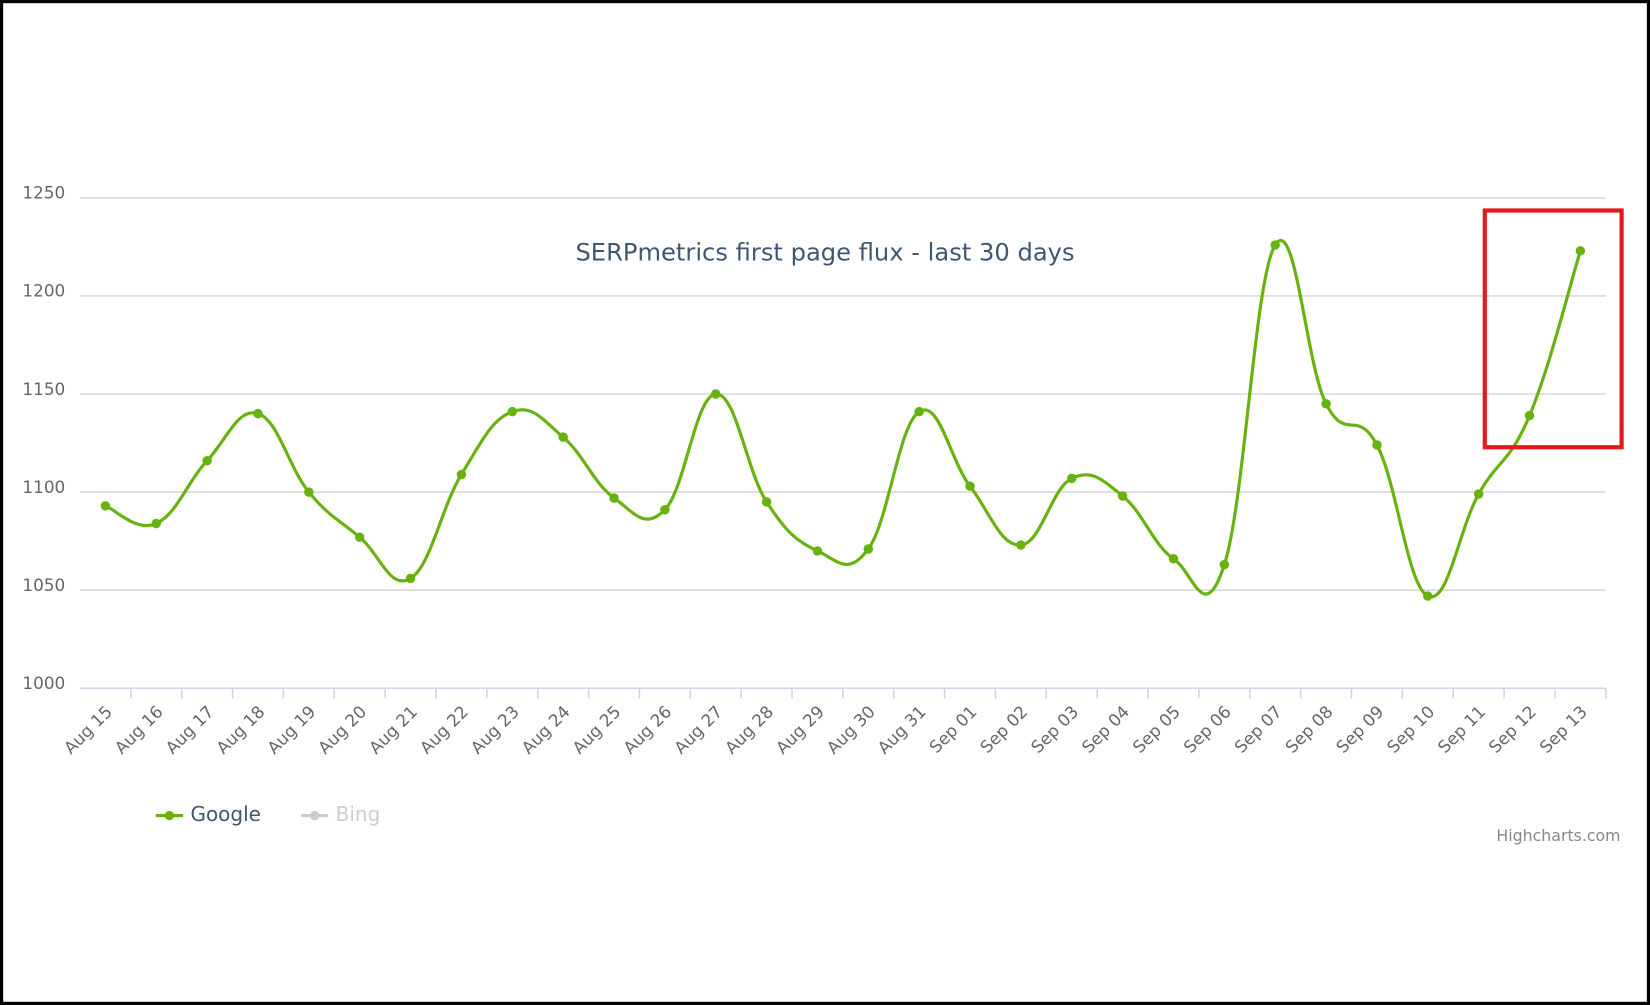 The image size is (1650, 1005). Describe the element at coordinates (43, 487) in the screenshot. I see `y-tick-label: 1100` at that location.